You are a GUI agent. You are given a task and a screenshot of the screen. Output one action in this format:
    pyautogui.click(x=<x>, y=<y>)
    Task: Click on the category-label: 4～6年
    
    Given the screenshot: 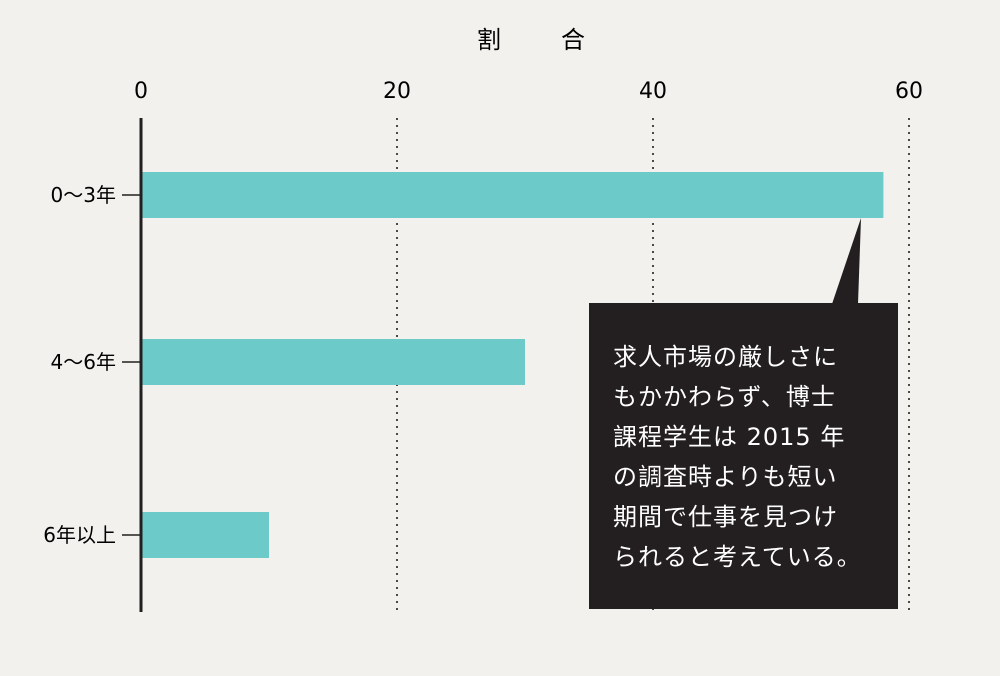 What is the action you would take?
    pyautogui.click(x=83, y=362)
    